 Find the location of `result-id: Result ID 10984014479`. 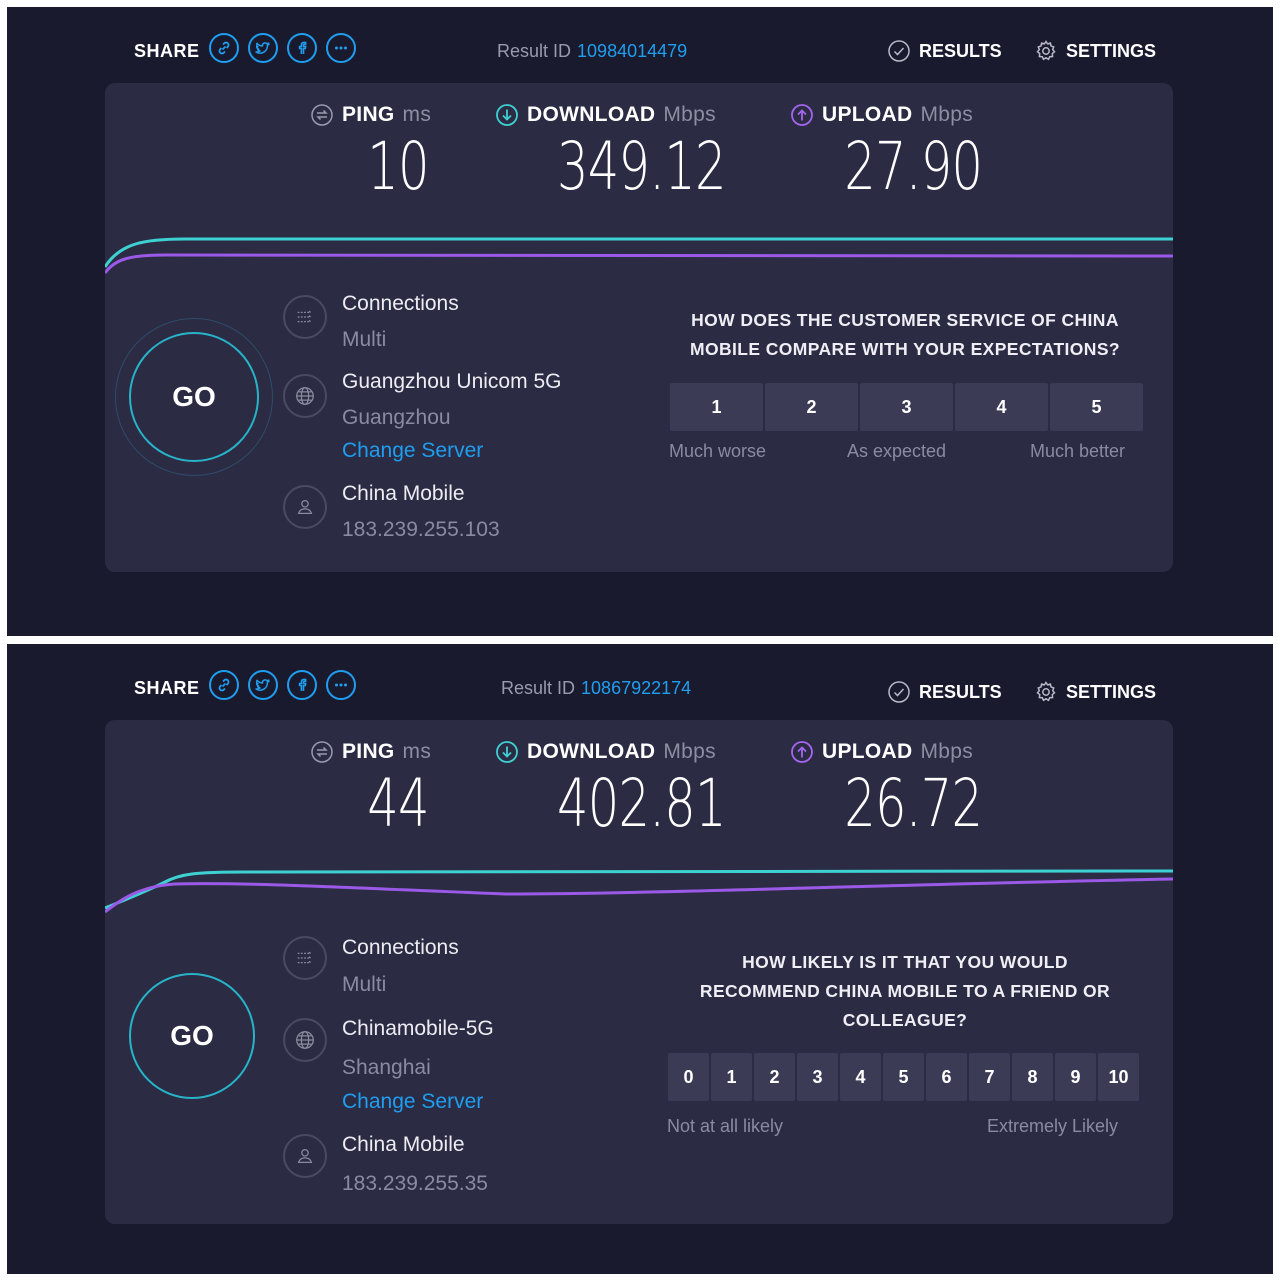

result-id: Result ID 10984014479 is located at coordinates (592, 51).